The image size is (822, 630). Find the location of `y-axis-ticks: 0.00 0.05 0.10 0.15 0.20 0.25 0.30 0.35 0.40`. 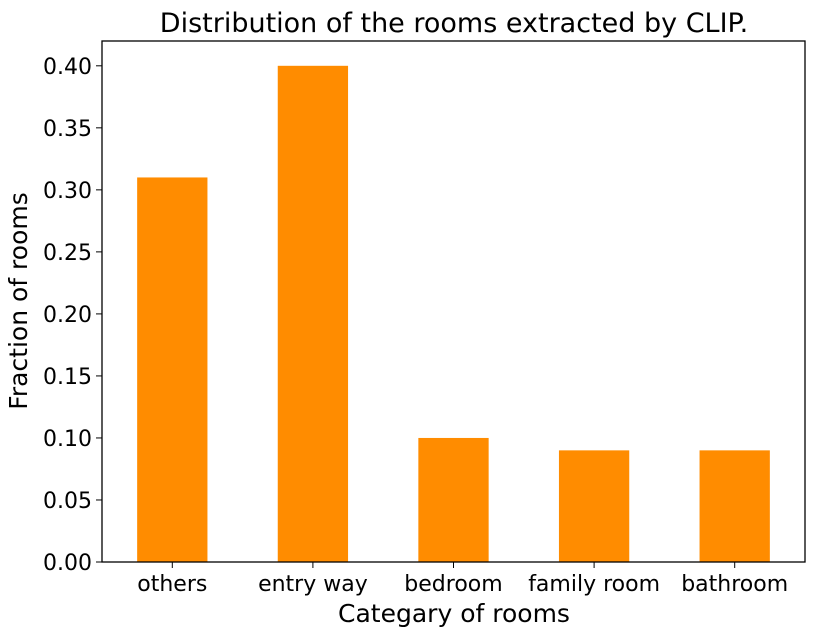

y-axis-ticks: 0.00 0.05 0.10 0.15 0.20 0.25 0.30 0.35 0.40 is located at coordinates (72, 315).